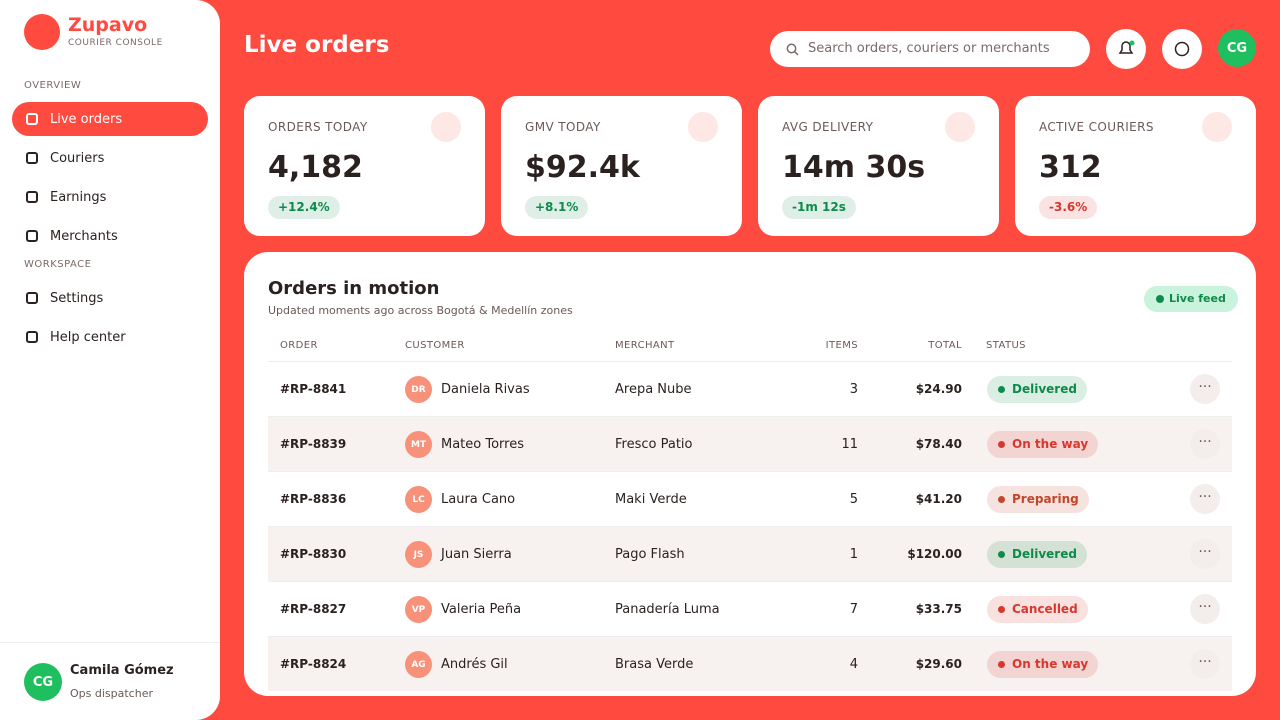 This screenshot has height=720, width=1280. What do you see at coordinates (43, 682) in the screenshot?
I see `user-avatar: CG` at bounding box center [43, 682].